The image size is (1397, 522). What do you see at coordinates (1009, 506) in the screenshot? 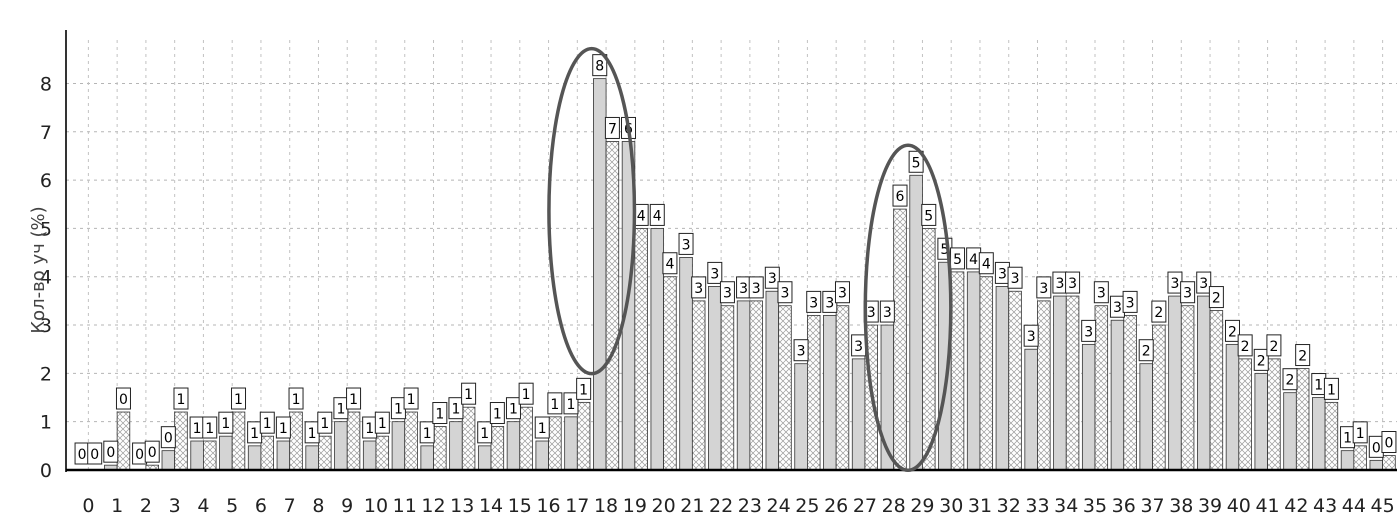
I see `x-tick-label: 32` at bounding box center [1009, 506].